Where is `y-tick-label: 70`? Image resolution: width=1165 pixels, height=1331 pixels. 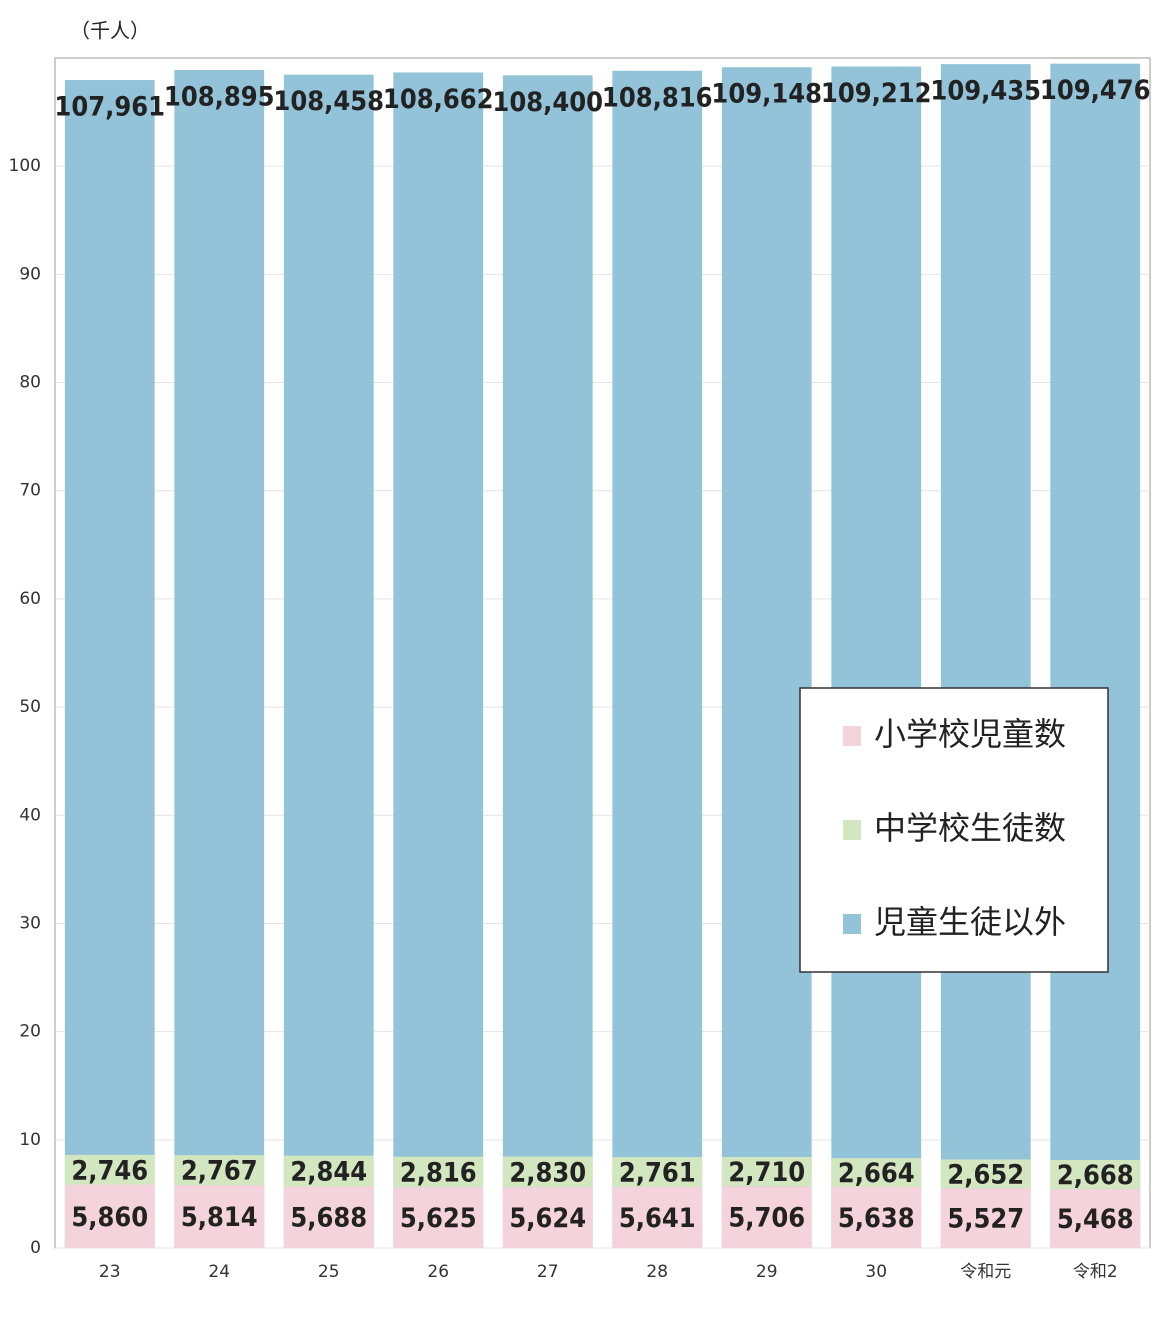 y-tick-label: 70 is located at coordinates (30, 491).